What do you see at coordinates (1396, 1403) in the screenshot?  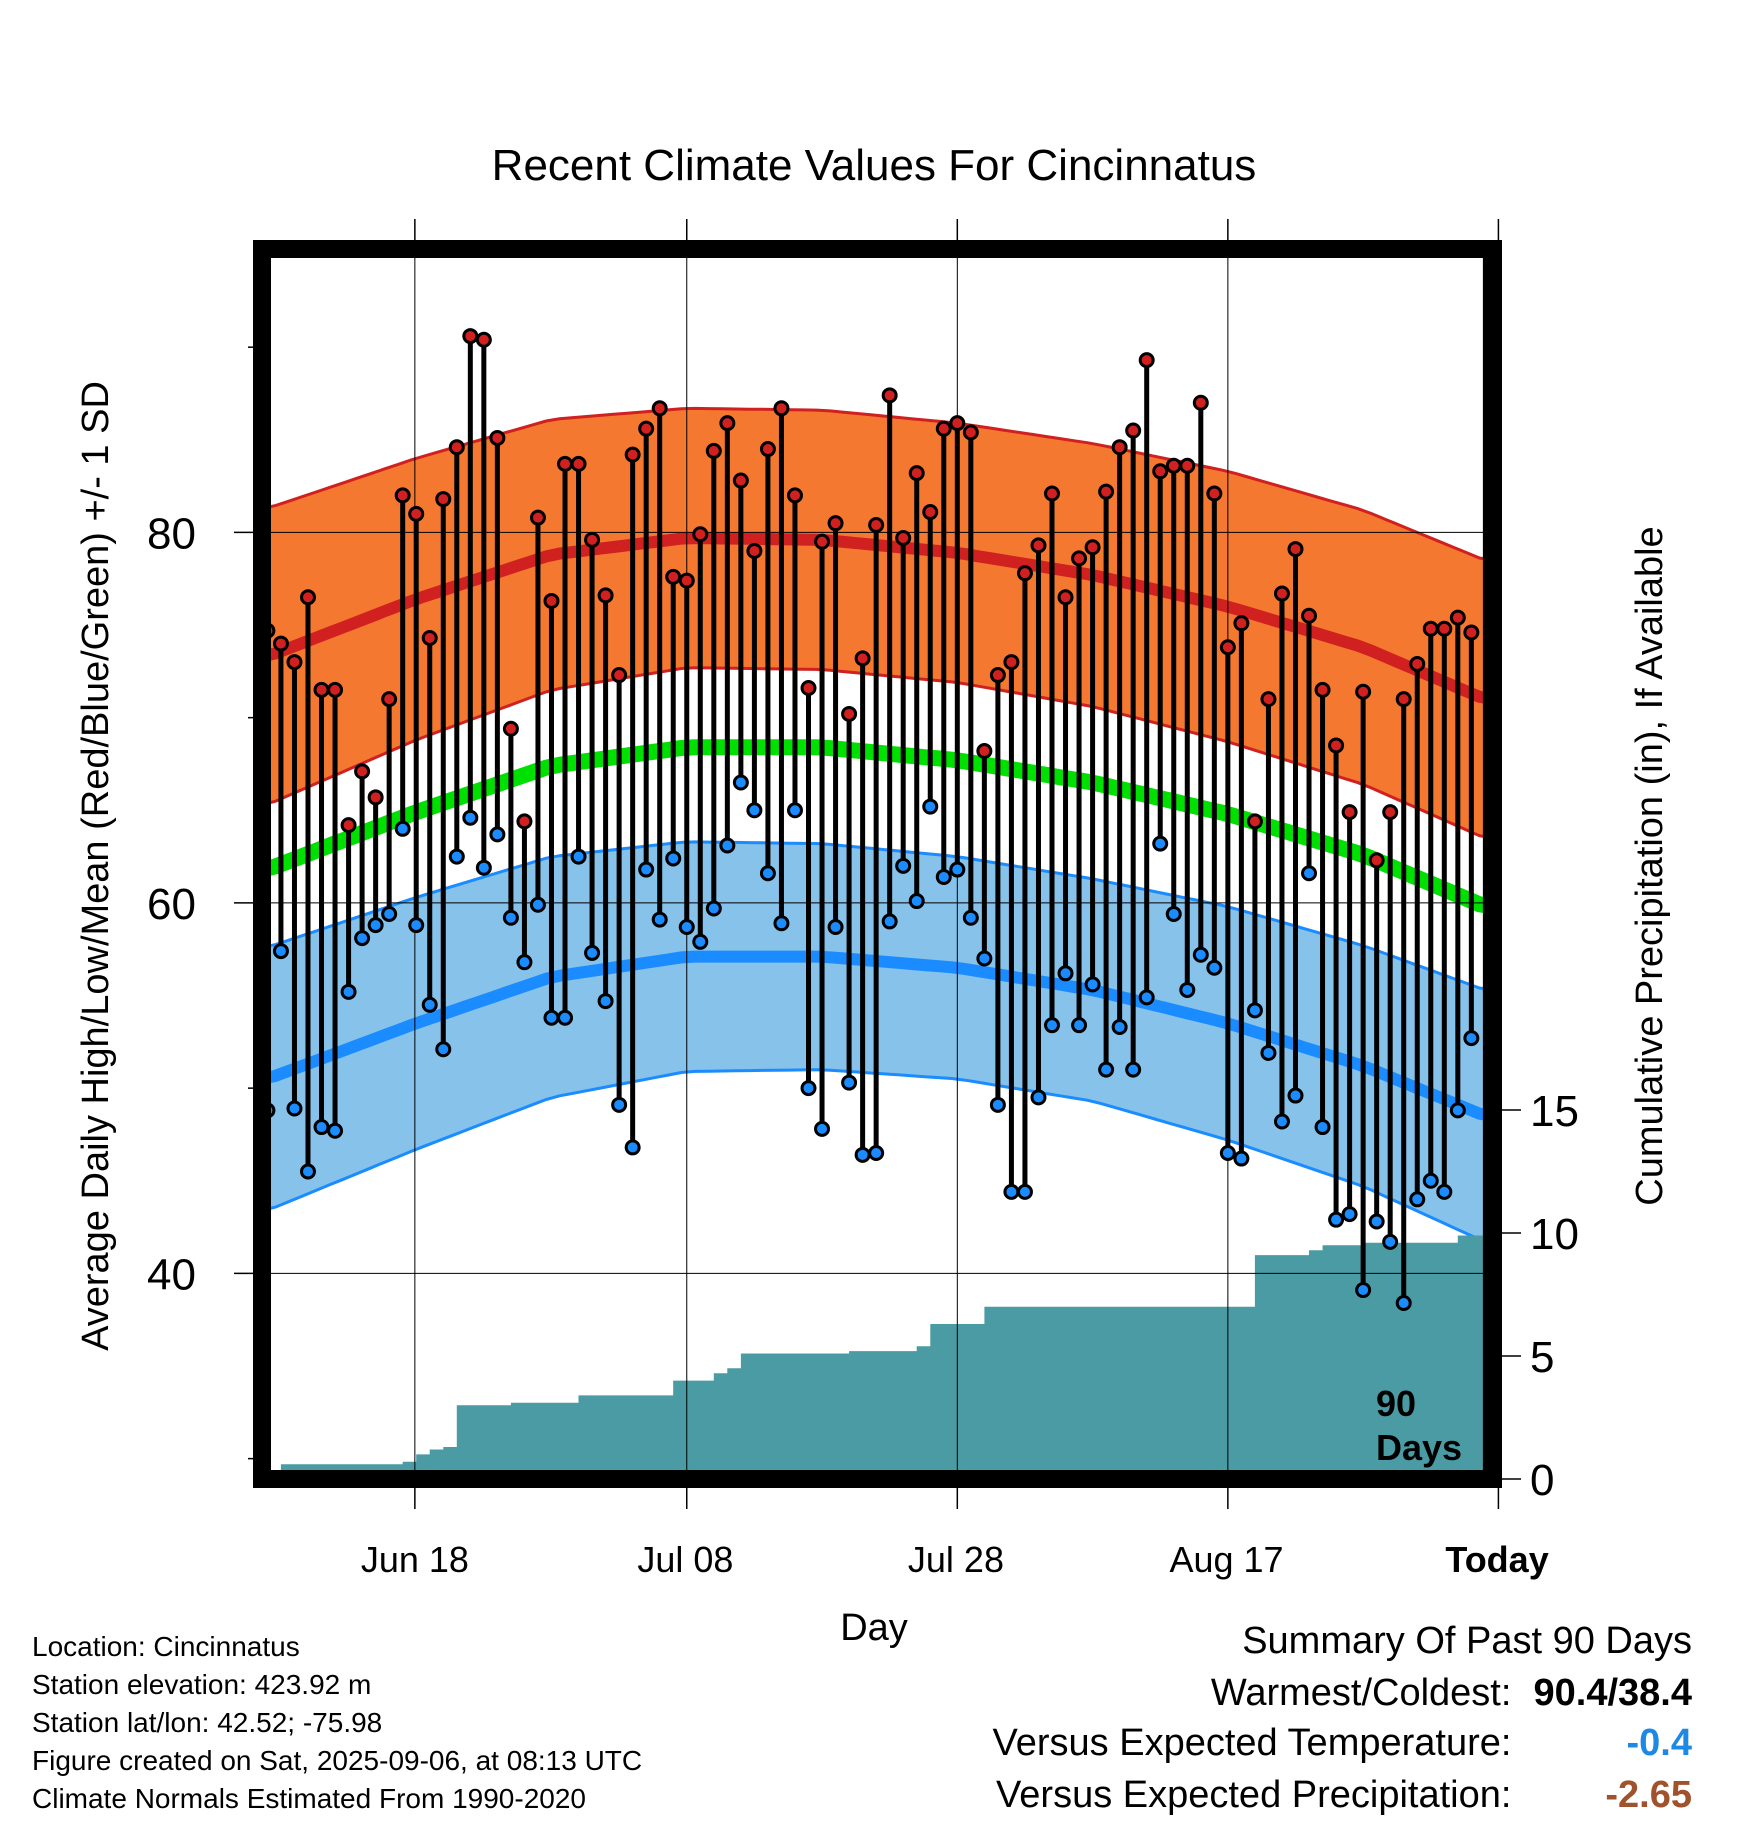 I see `today-label-90: 90` at bounding box center [1396, 1403].